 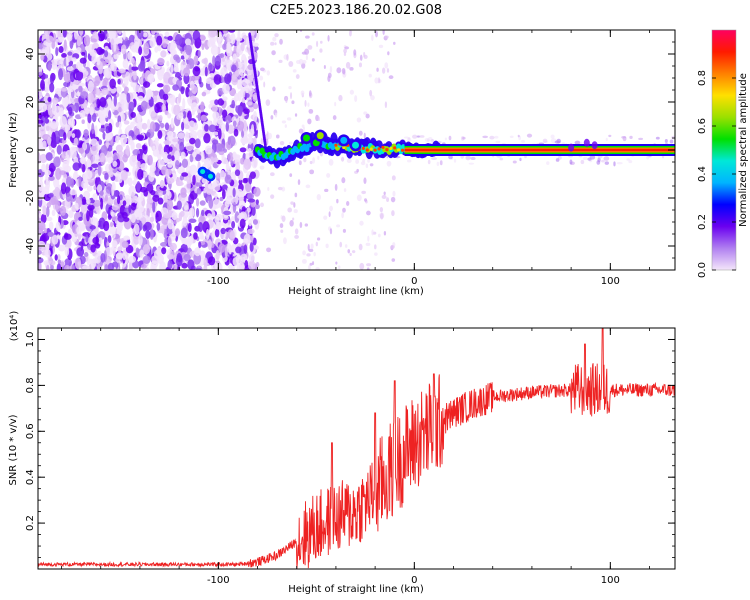 What do you see at coordinates (13, 150) in the screenshot?
I see `spectrogram-y-axis-label: Frequency (Hz)` at bounding box center [13, 150].